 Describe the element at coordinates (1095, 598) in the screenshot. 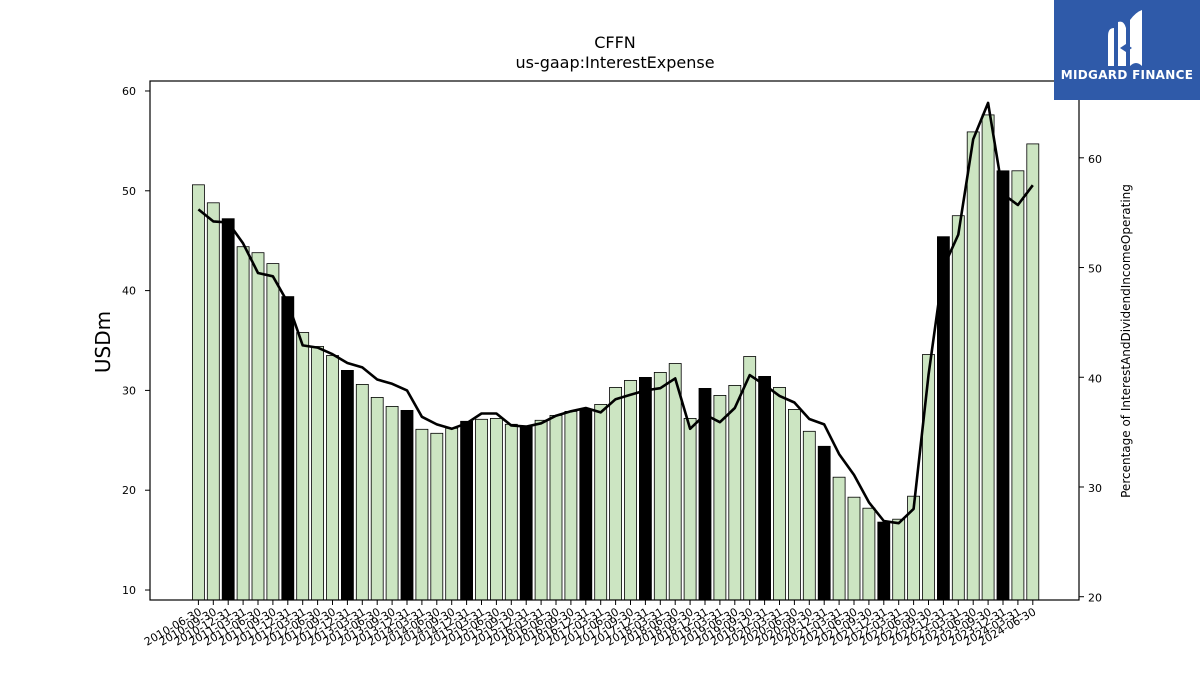

I see `y2-tick-label: 20` at that location.